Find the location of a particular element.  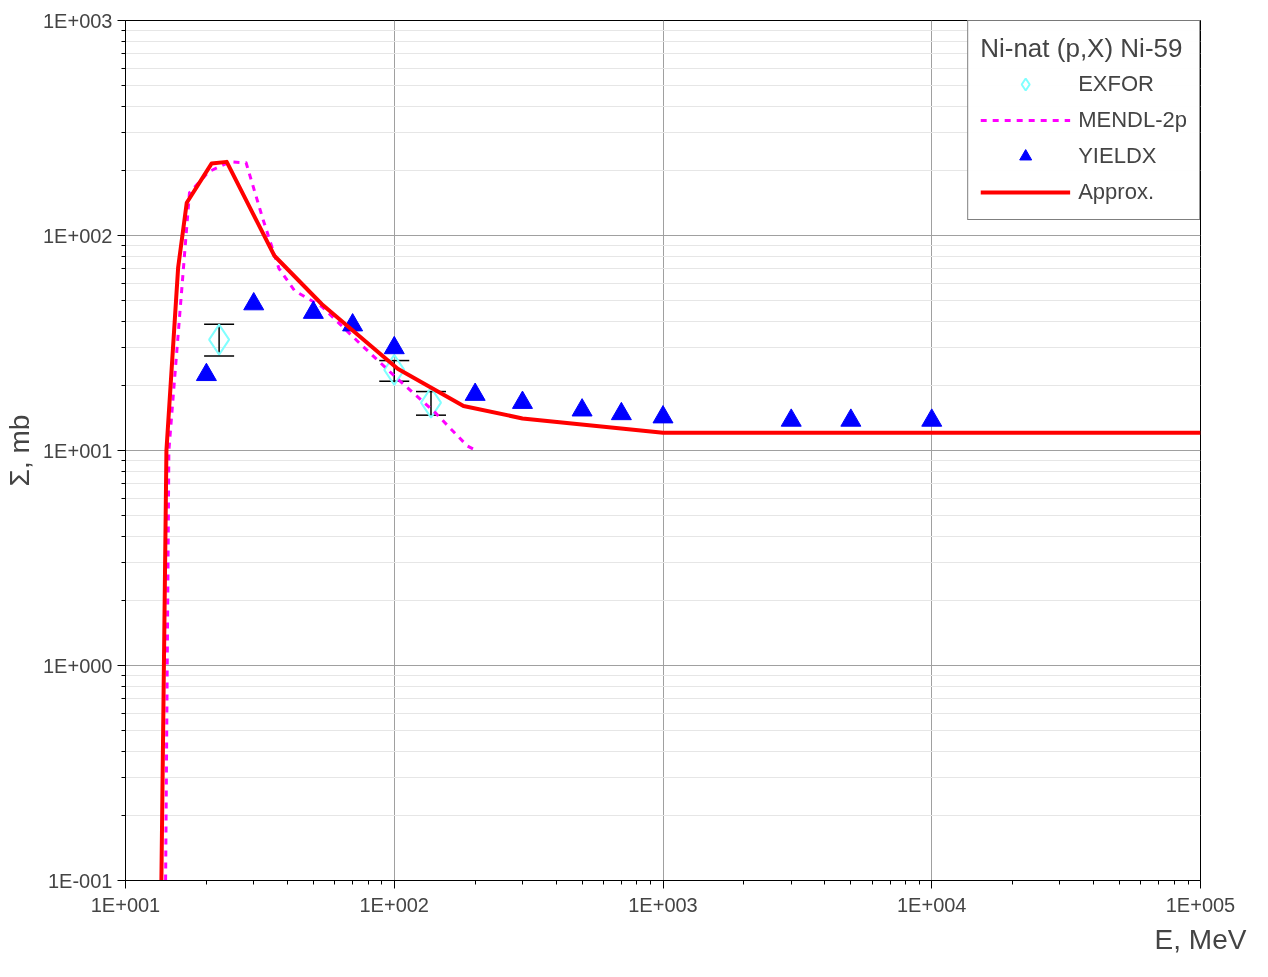

y-tick-label: 1E-001 is located at coordinates (80, 880).